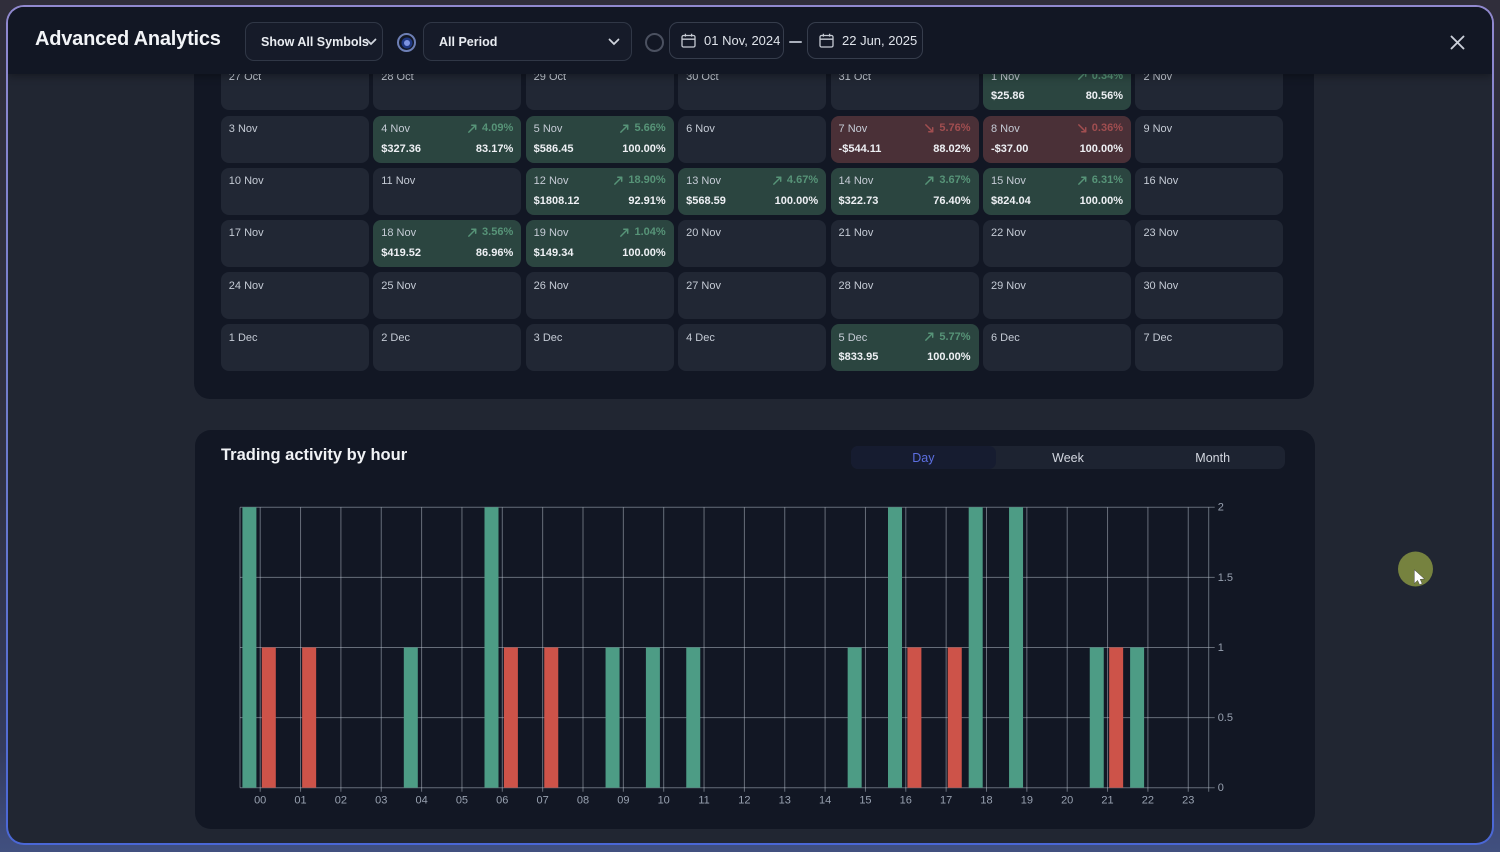 The height and width of the screenshot is (852, 1500). What do you see at coordinates (341, 801) in the screenshot?
I see `svg-text: 02` at bounding box center [341, 801].